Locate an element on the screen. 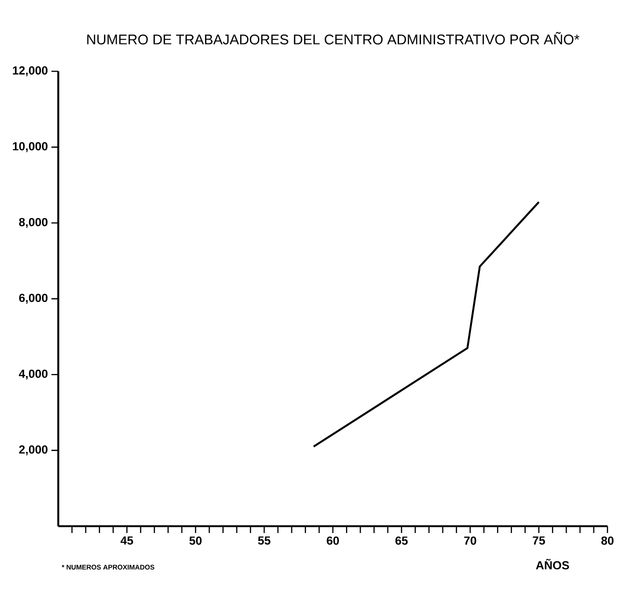  y-tick-label: 12,000 is located at coordinates (30, 71).